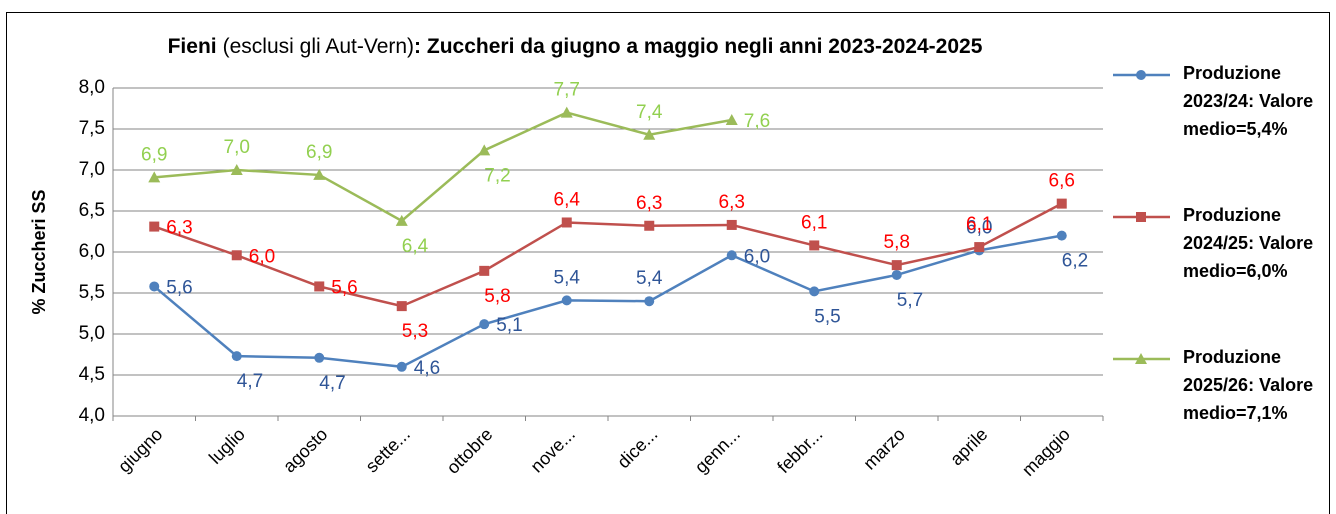 Image resolution: width=1336 pixels, height=514 pixels. What do you see at coordinates (92, 415) in the screenshot?
I see `y-tick-label: 4,0` at bounding box center [92, 415].